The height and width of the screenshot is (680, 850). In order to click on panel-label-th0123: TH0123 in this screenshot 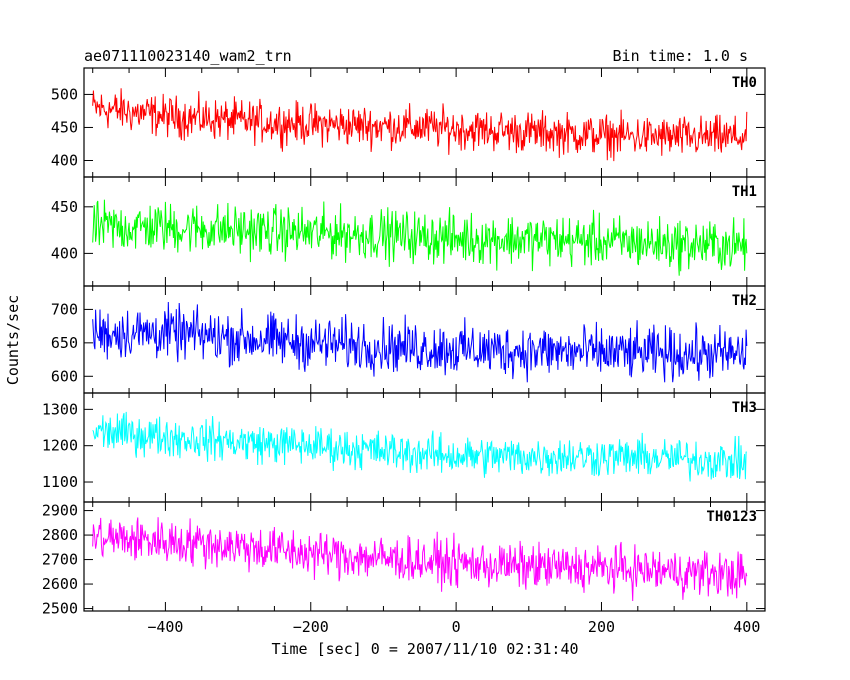, I will do `click(731, 517)`.